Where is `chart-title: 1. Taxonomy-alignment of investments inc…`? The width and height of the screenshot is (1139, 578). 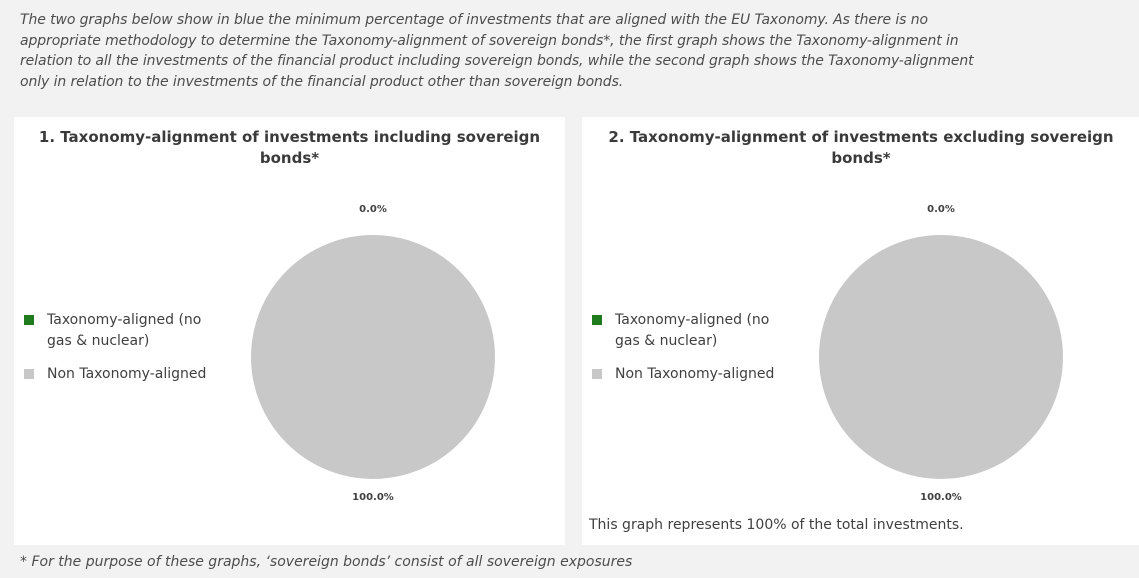
chart-title: 1. Taxonomy-alignment of investments inc… is located at coordinates (289, 148).